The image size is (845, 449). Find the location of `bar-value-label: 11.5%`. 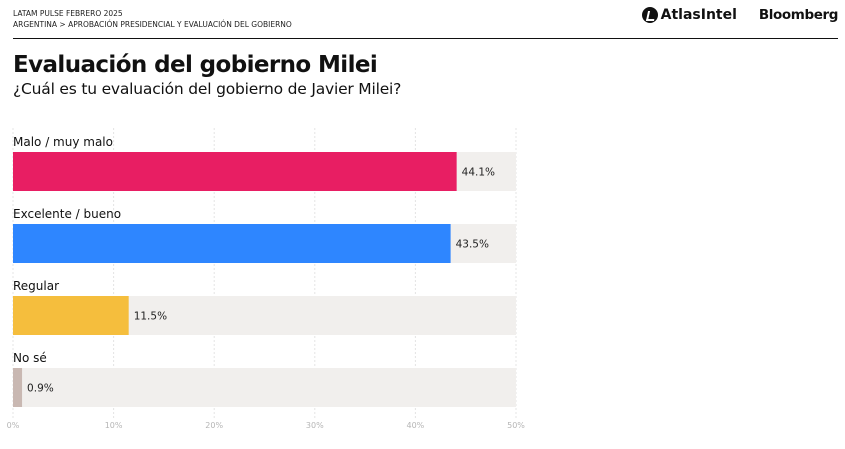

bar-value-label: 11.5% is located at coordinates (150, 317).